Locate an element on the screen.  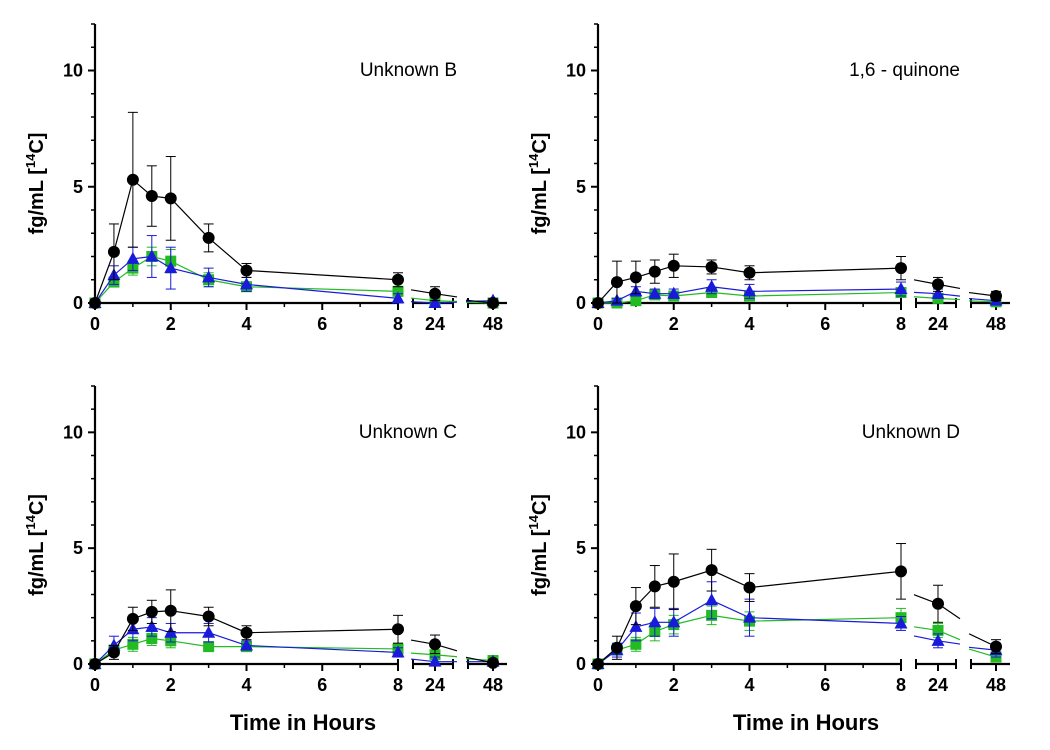
panel-title: Unknown C is located at coordinates (408, 432).